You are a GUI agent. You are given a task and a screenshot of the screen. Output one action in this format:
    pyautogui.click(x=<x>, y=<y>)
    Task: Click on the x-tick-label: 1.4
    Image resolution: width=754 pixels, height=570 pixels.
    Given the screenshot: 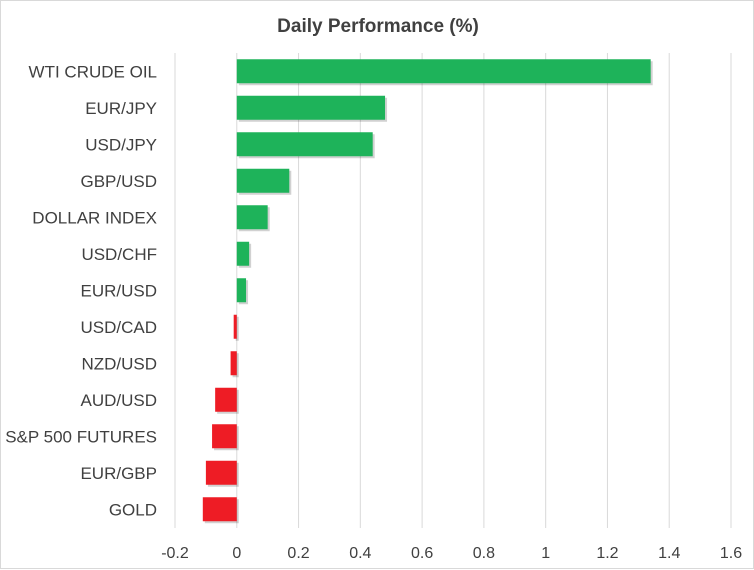 What is the action you would take?
    pyautogui.click(x=669, y=553)
    